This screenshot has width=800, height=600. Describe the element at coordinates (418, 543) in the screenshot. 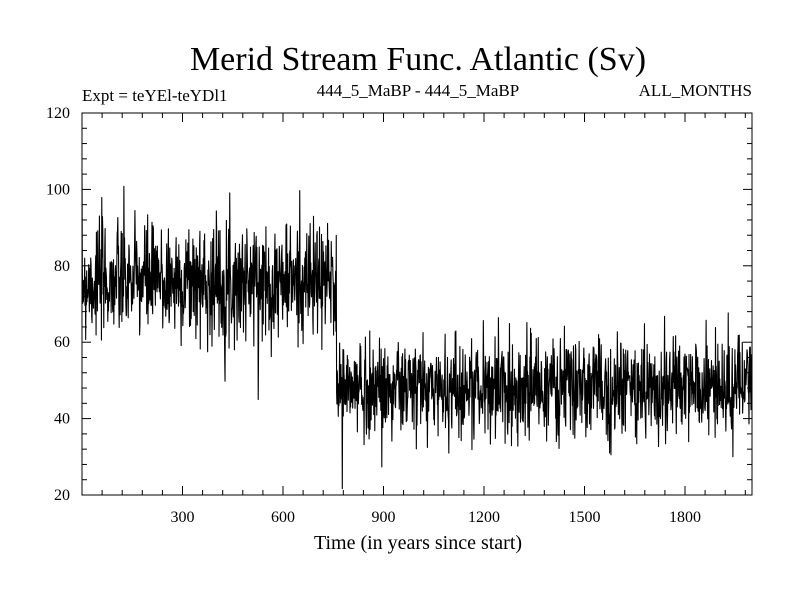

I see `x-axis-label: Time (in years since start)` at that location.